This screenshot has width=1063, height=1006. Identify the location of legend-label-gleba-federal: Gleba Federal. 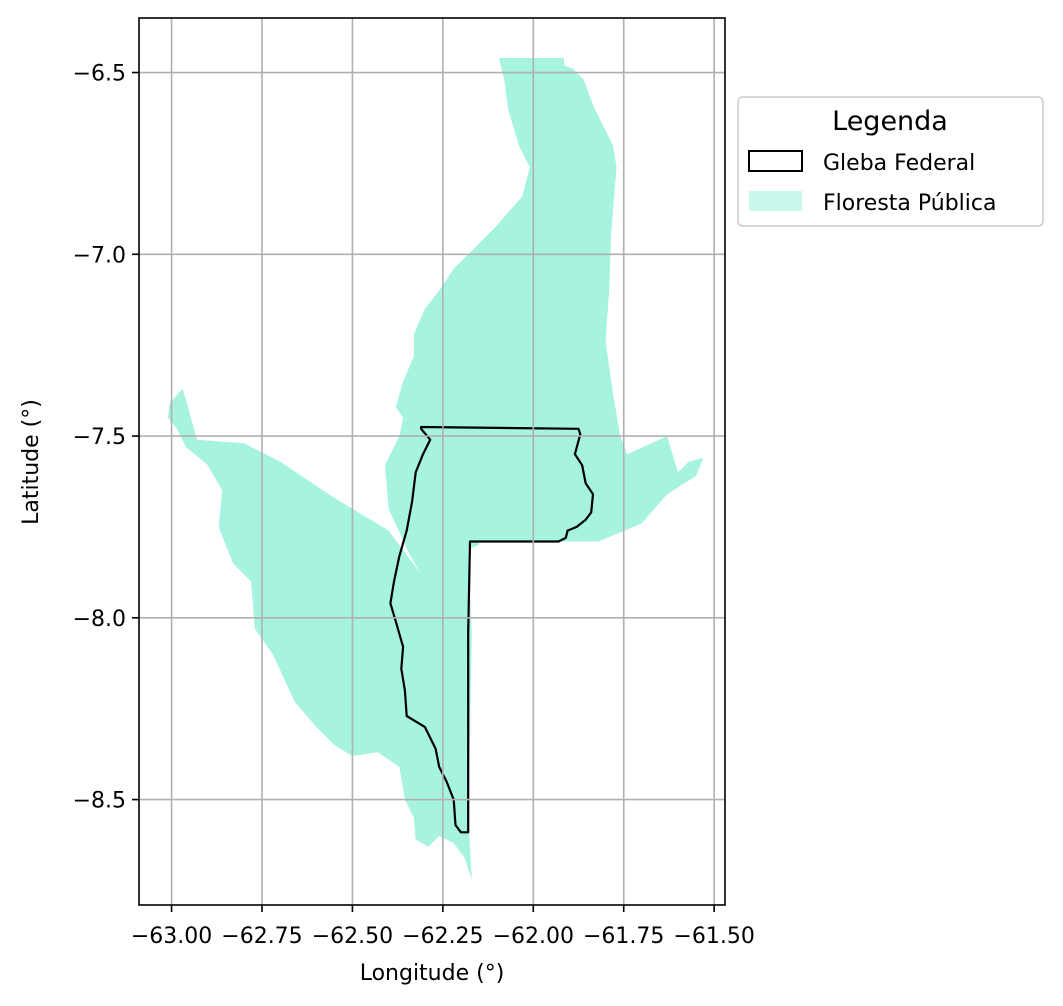
(899, 163).